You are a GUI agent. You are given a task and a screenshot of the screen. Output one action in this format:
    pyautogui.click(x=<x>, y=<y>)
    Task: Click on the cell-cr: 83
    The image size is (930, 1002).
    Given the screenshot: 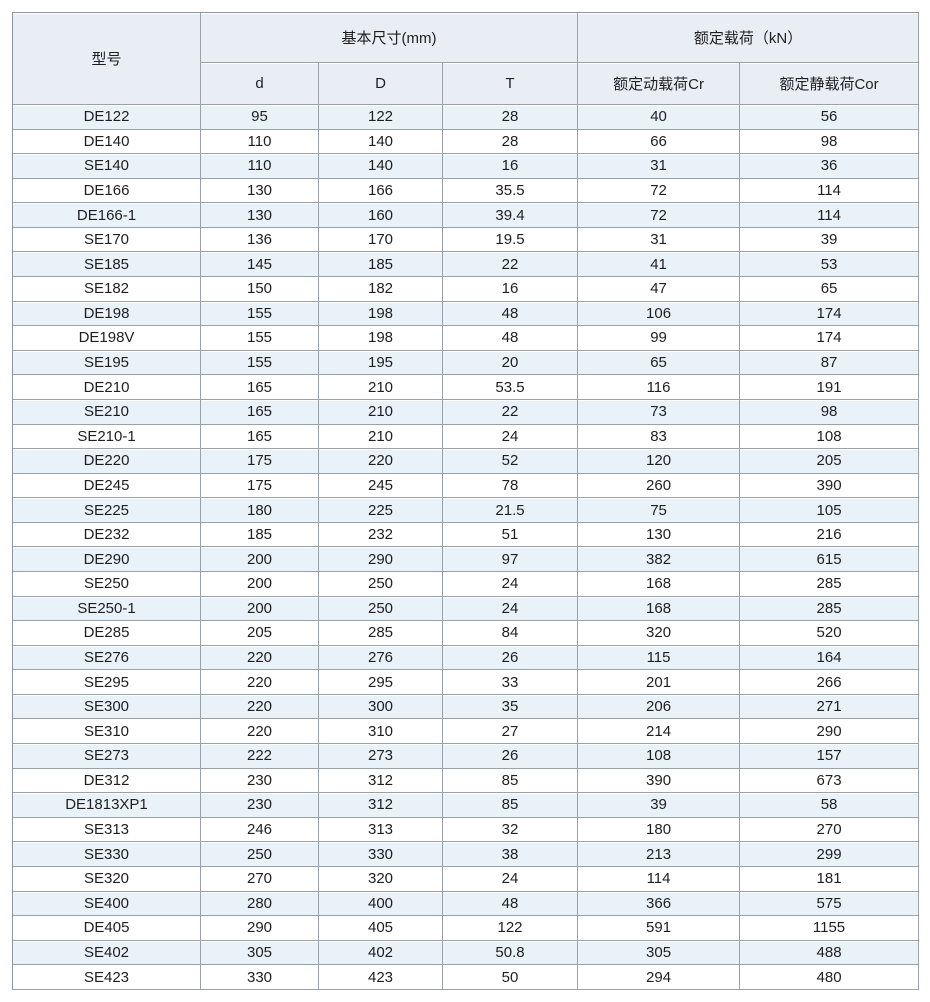 What is the action you would take?
    pyautogui.click(x=659, y=437)
    